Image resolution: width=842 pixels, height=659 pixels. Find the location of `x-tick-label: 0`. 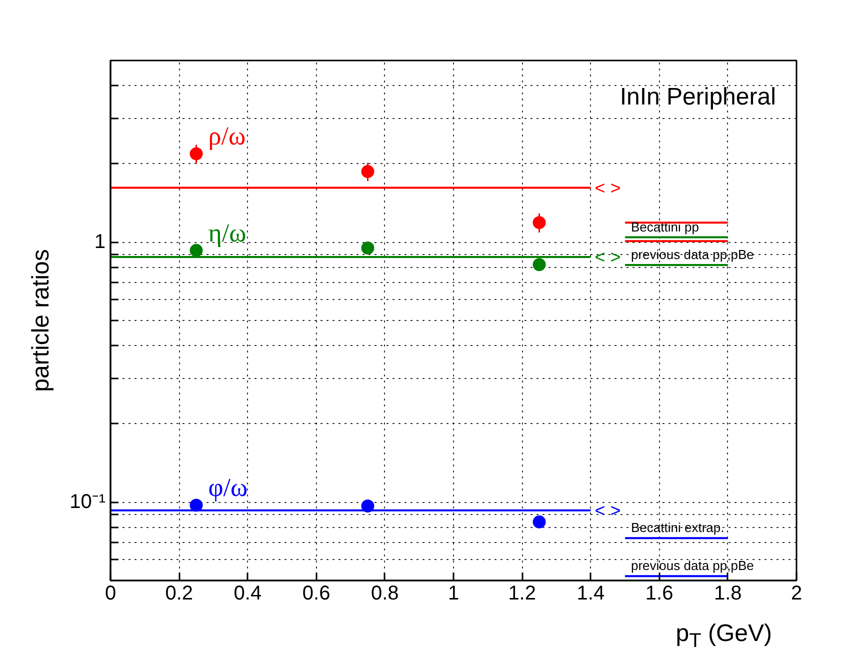

x-tick-label: 0 is located at coordinates (110, 593).